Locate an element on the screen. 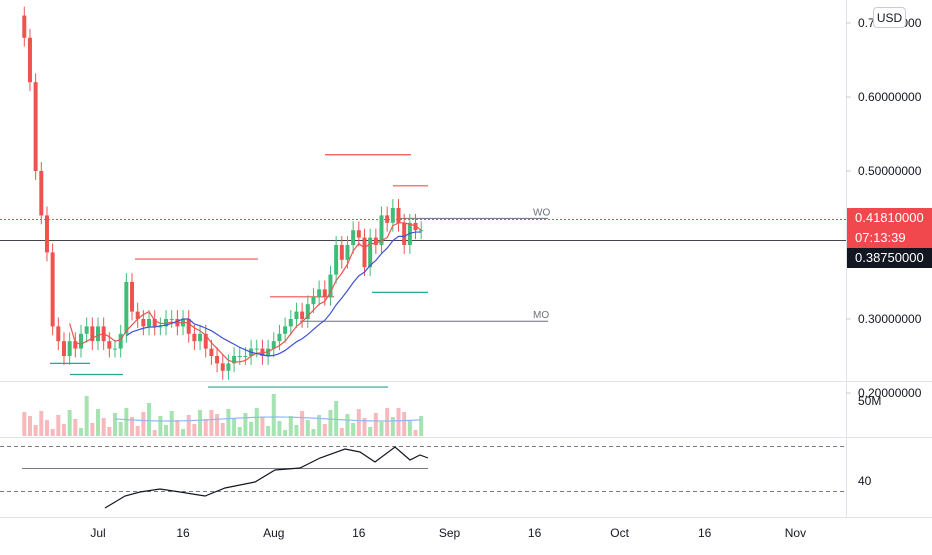 This screenshot has width=932, height=555. price-tick-label: 0.50000000 is located at coordinates (890, 171).